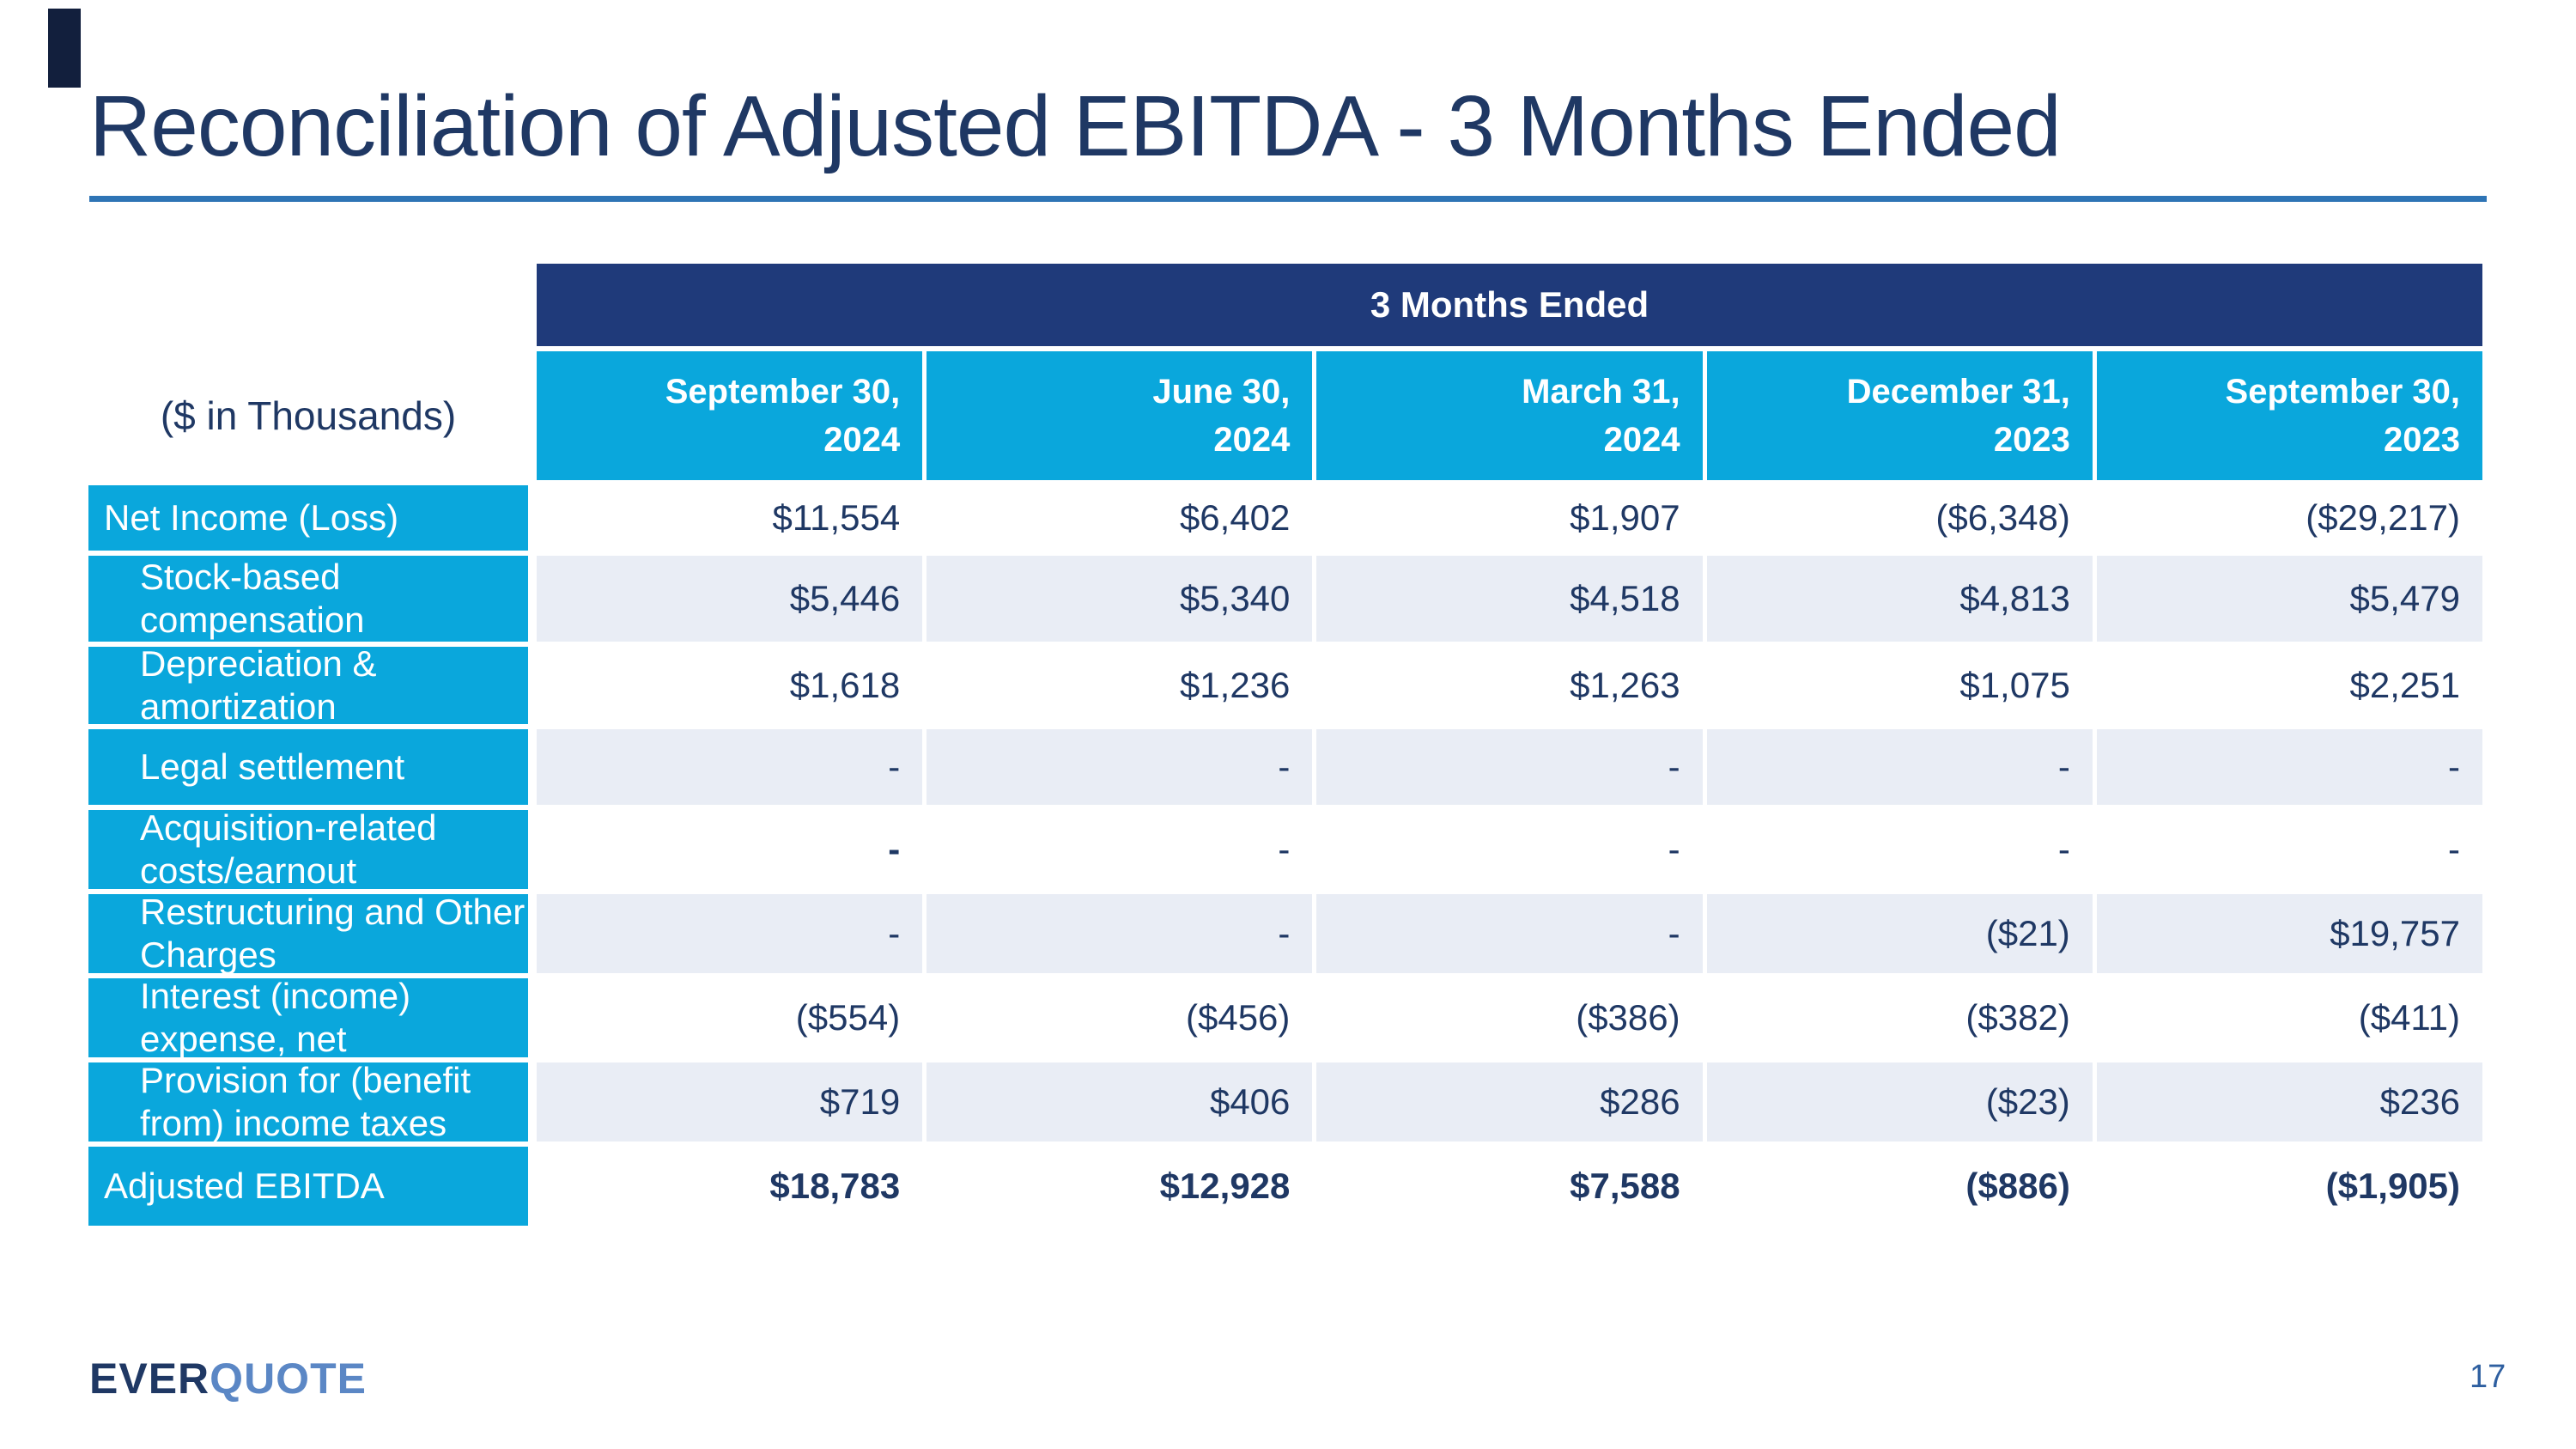 The height and width of the screenshot is (1449, 2576). What do you see at coordinates (2289, 415) in the screenshot?
I see `column-header: September 30, 2023` at bounding box center [2289, 415].